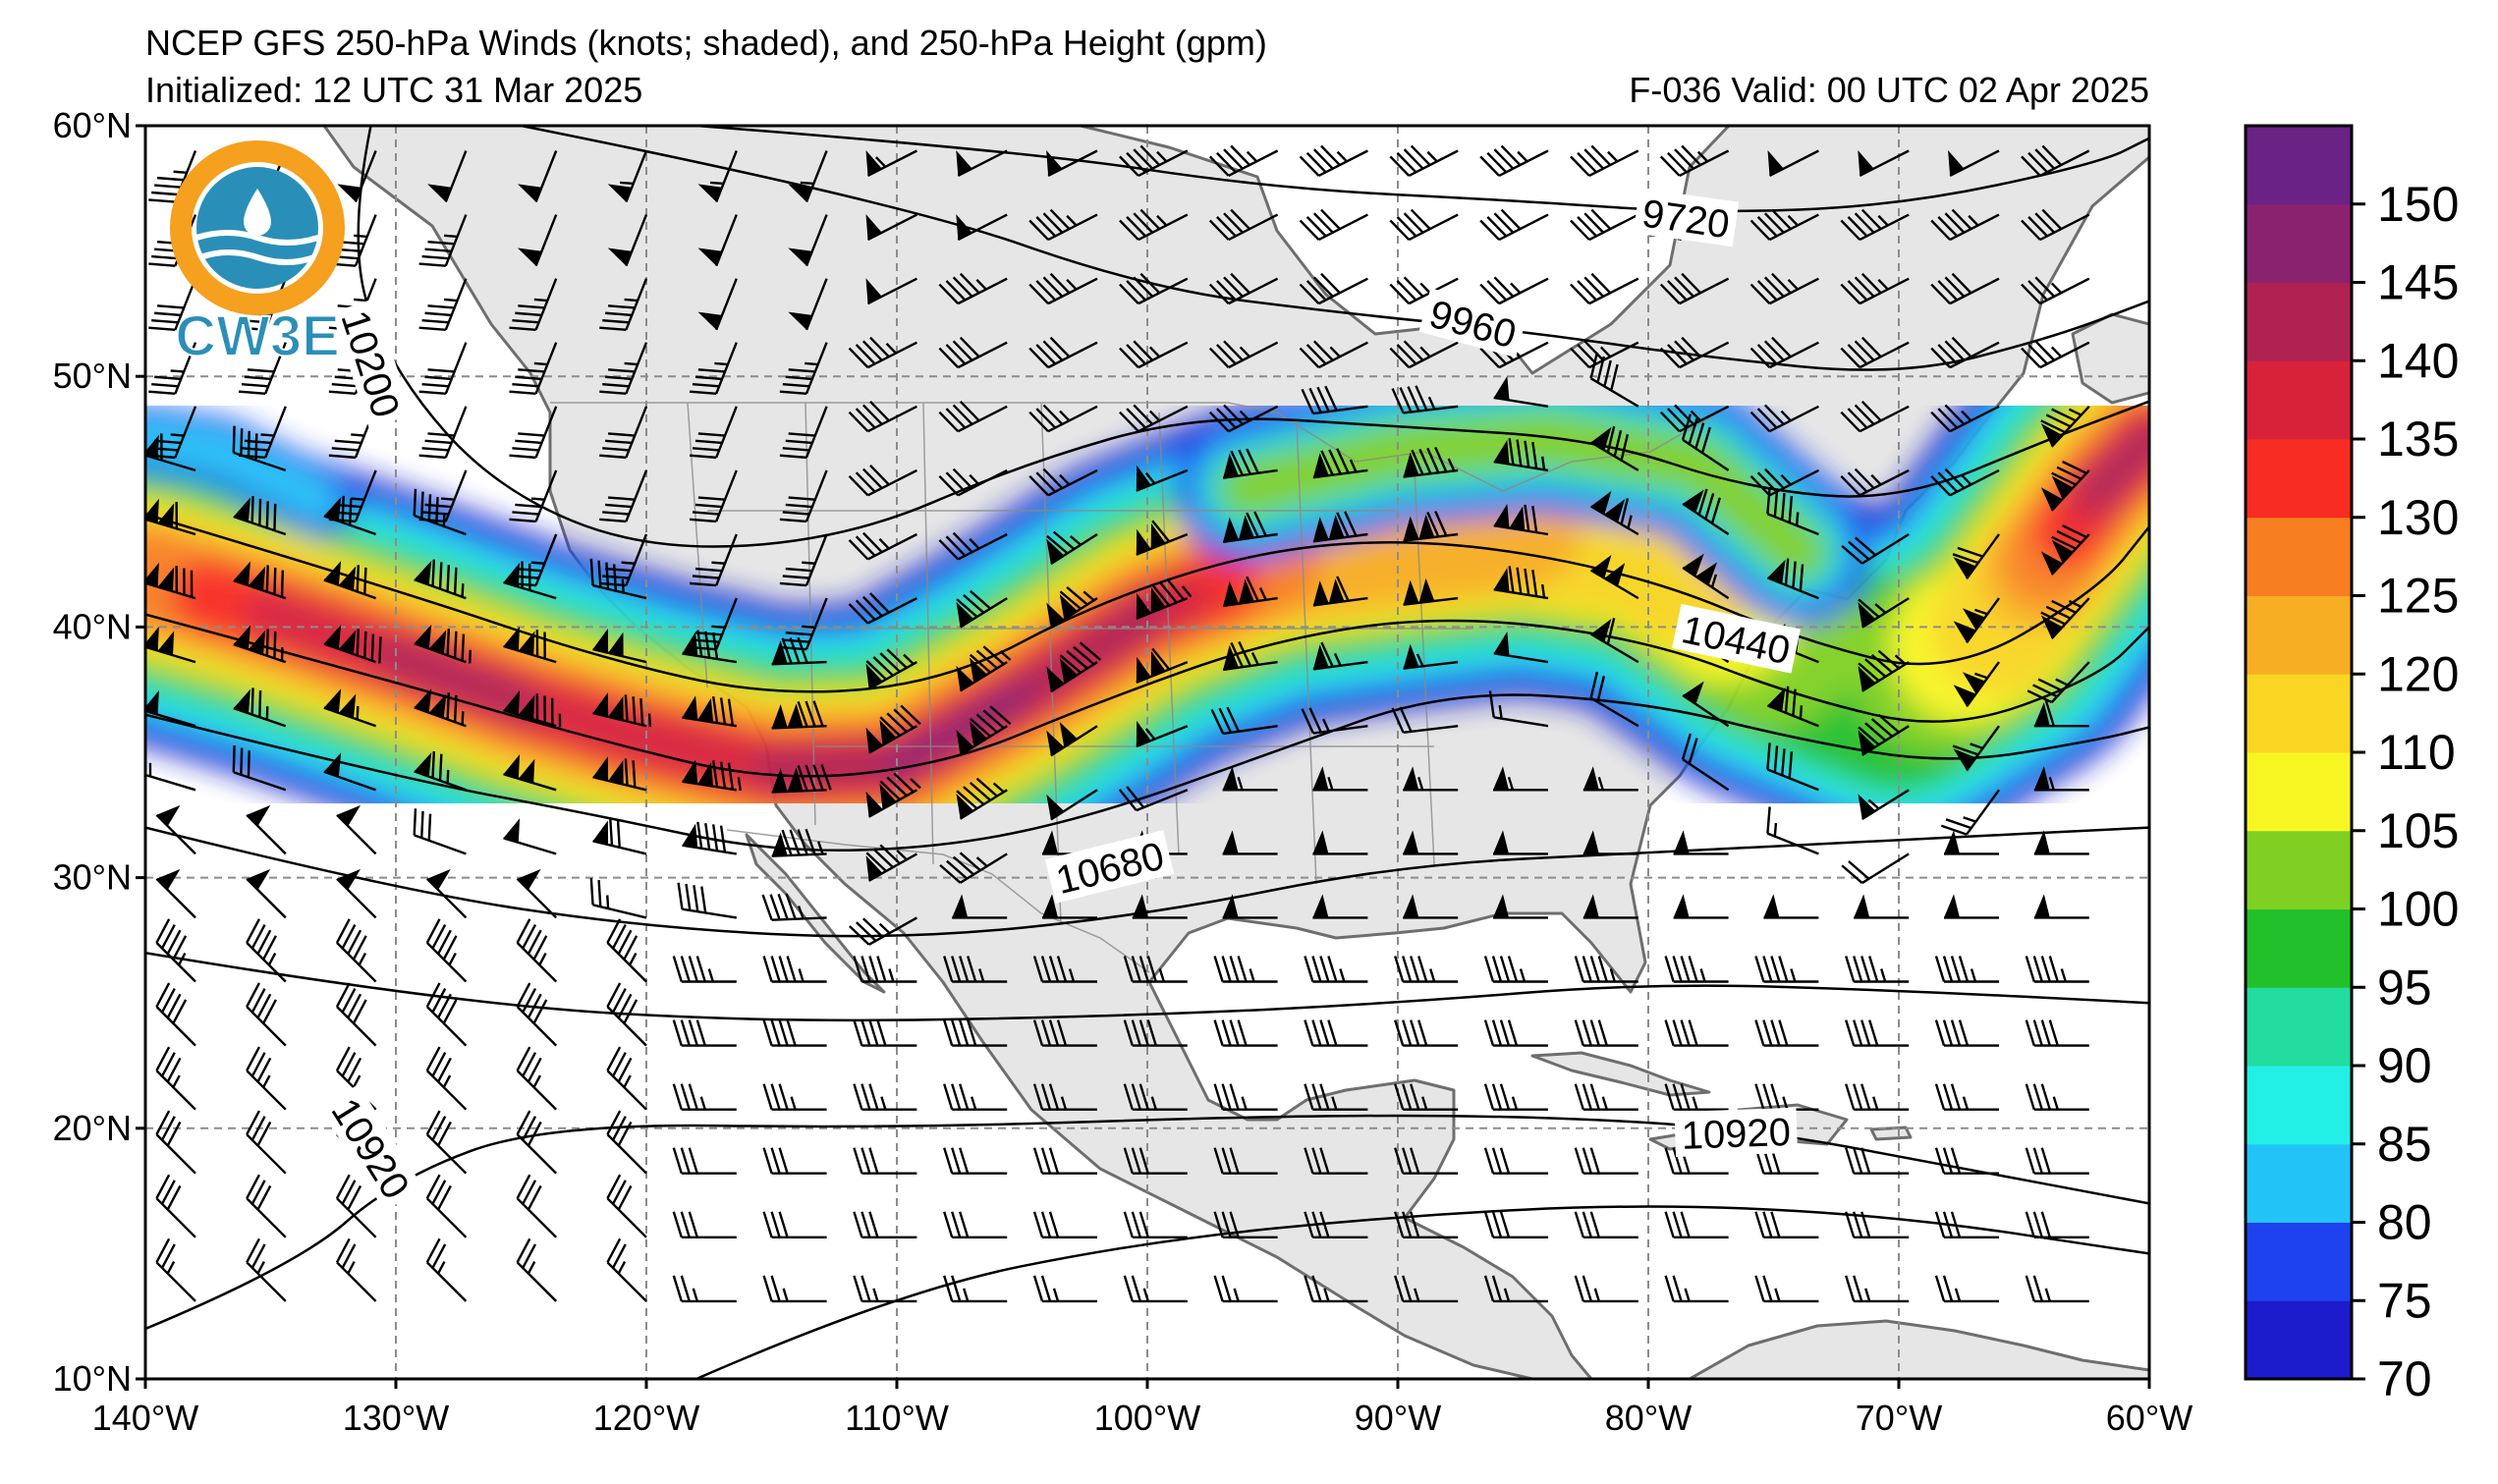 This screenshot has height=1484, width=2498. I want to click on wind-speed-band, so click(458, 679).